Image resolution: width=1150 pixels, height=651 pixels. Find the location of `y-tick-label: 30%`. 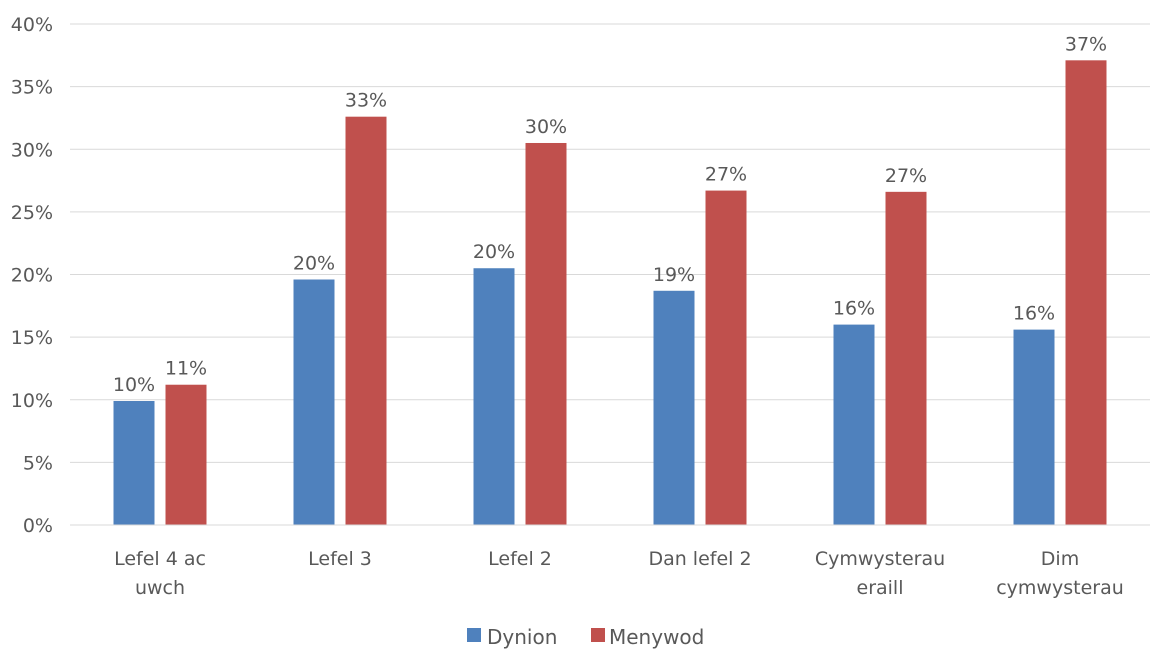

y-tick-label: 30% is located at coordinates (32, 150).